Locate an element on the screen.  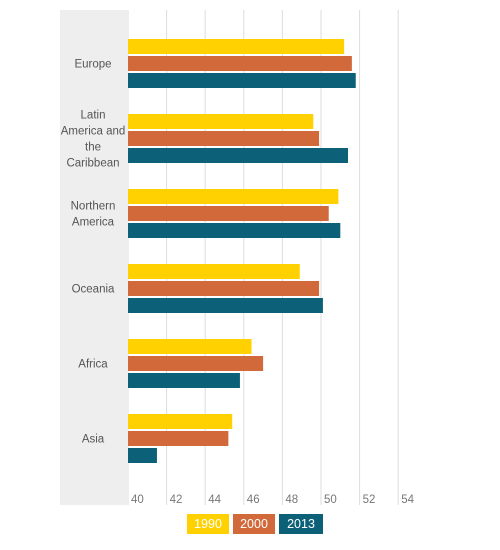
x-tick-label: 50 is located at coordinates (330, 500).